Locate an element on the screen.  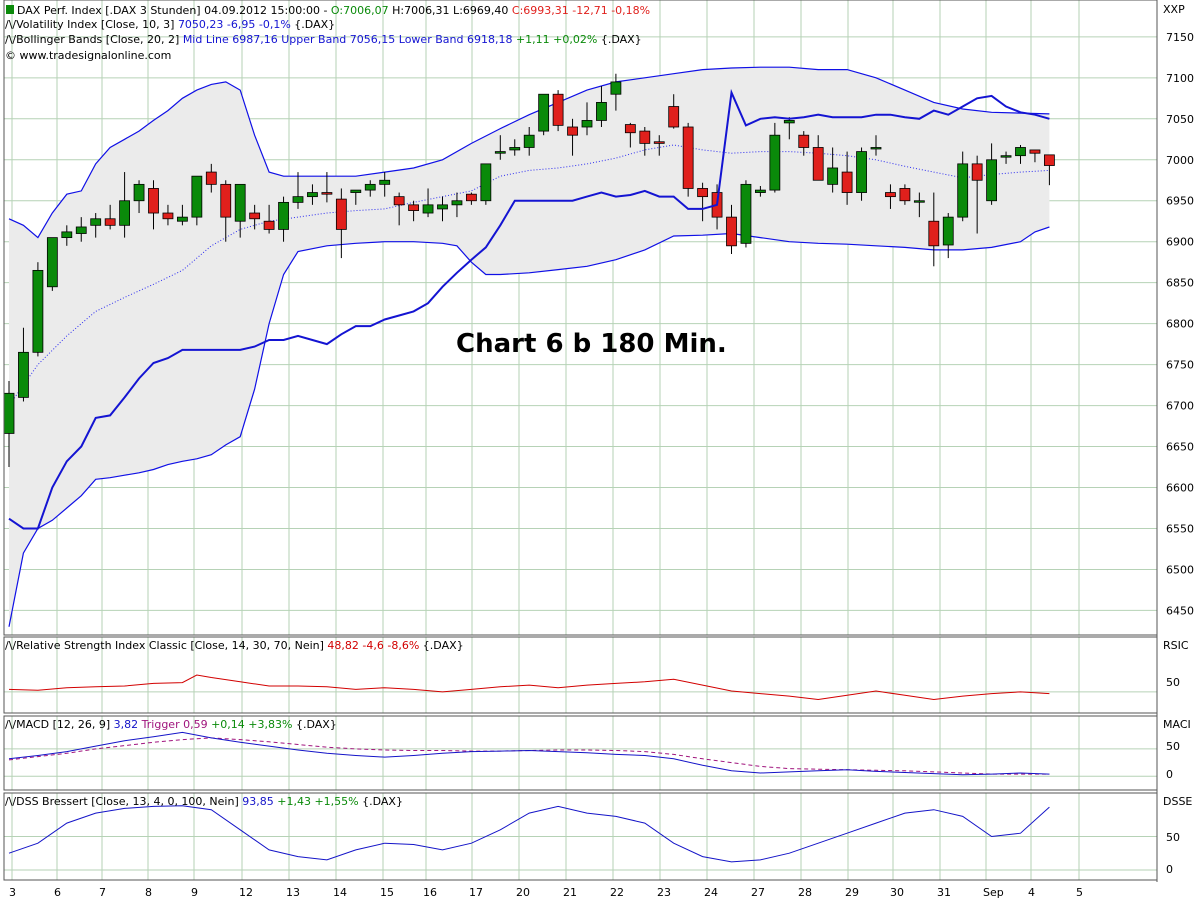
macd-legend-suffix: {.DAX} is located at coordinates (314, 724).